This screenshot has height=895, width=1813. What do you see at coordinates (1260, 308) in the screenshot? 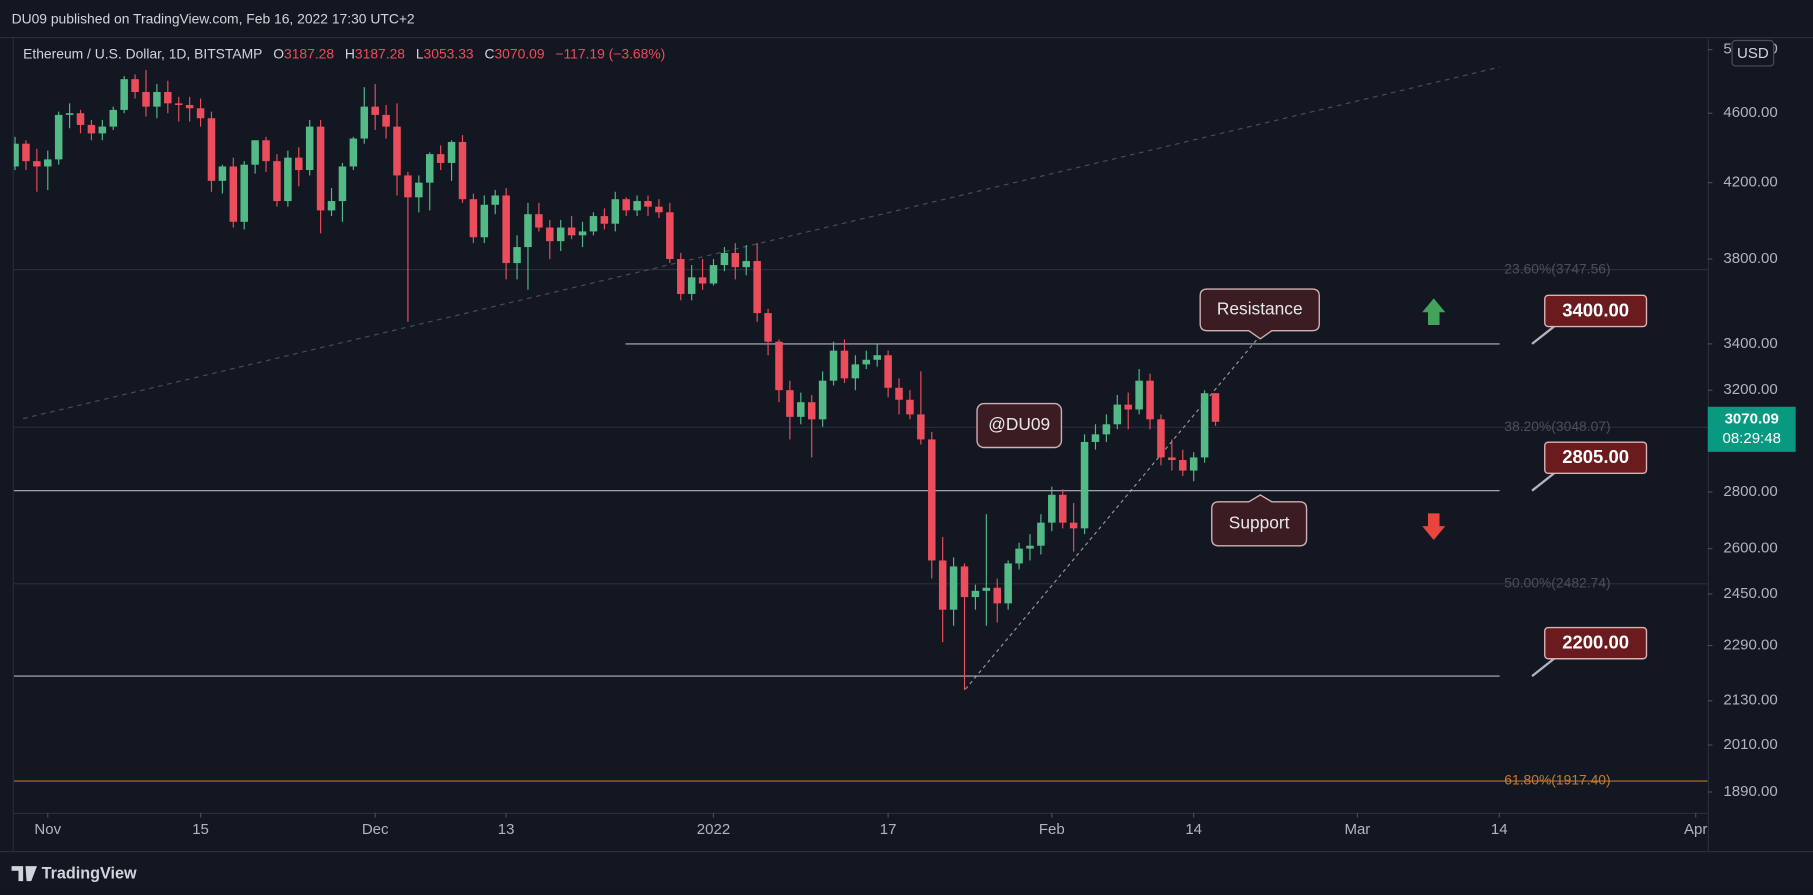
I see `callout-text: Resistance` at bounding box center [1260, 308].